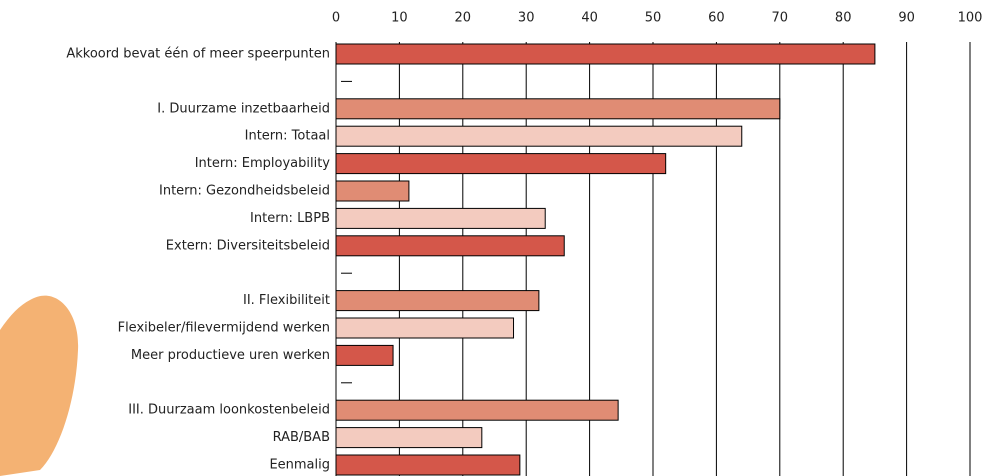 This screenshot has height=476, width=985. Describe the element at coordinates (301, 437) in the screenshot. I see `y-tick-label: RAB/BAB` at that location.